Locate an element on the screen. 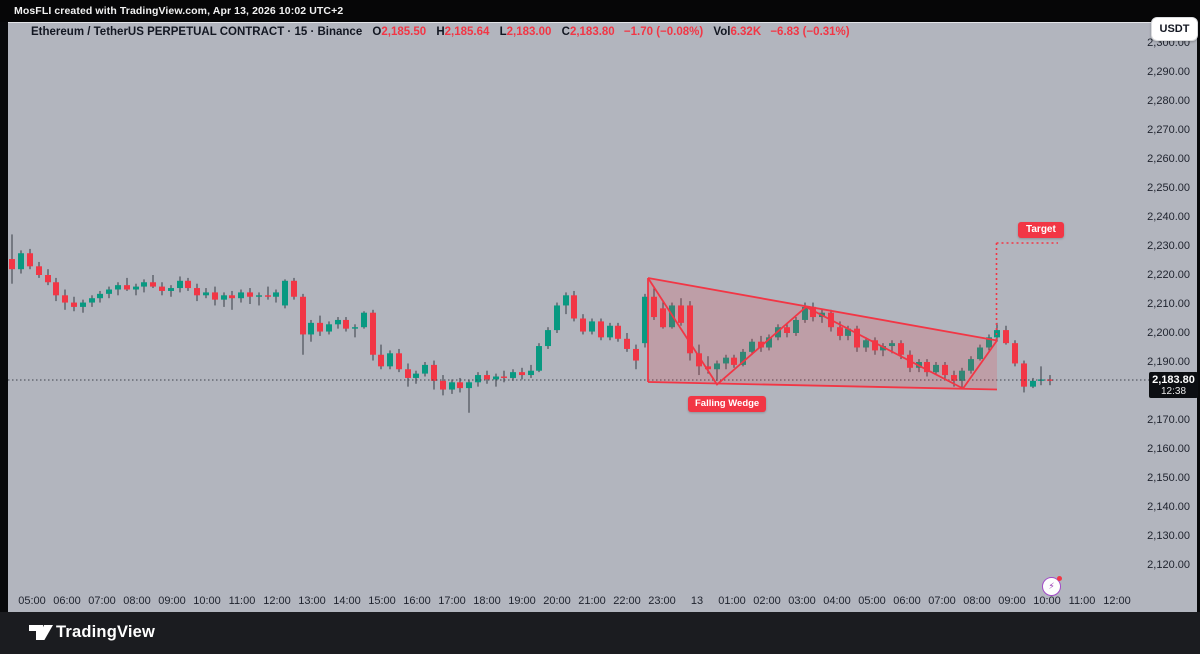 The width and height of the screenshot is (1200, 654). footer-bar: TradingView is located at coordinates (600, 633).